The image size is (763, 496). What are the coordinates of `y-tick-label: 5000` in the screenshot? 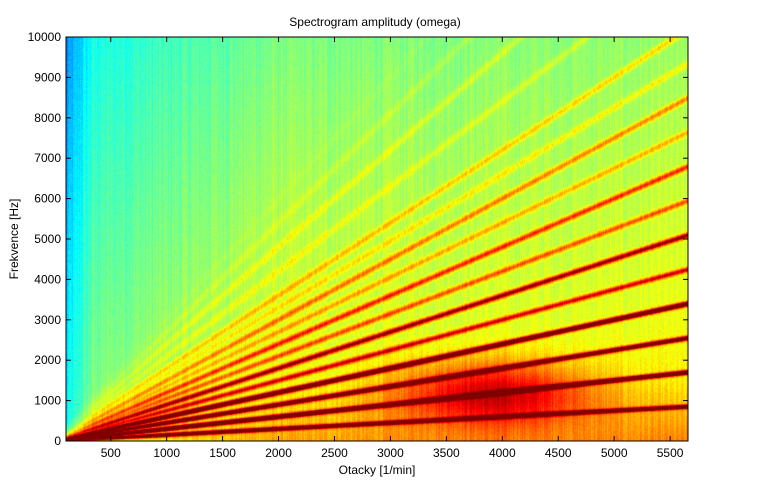 It's located at (47, 239).